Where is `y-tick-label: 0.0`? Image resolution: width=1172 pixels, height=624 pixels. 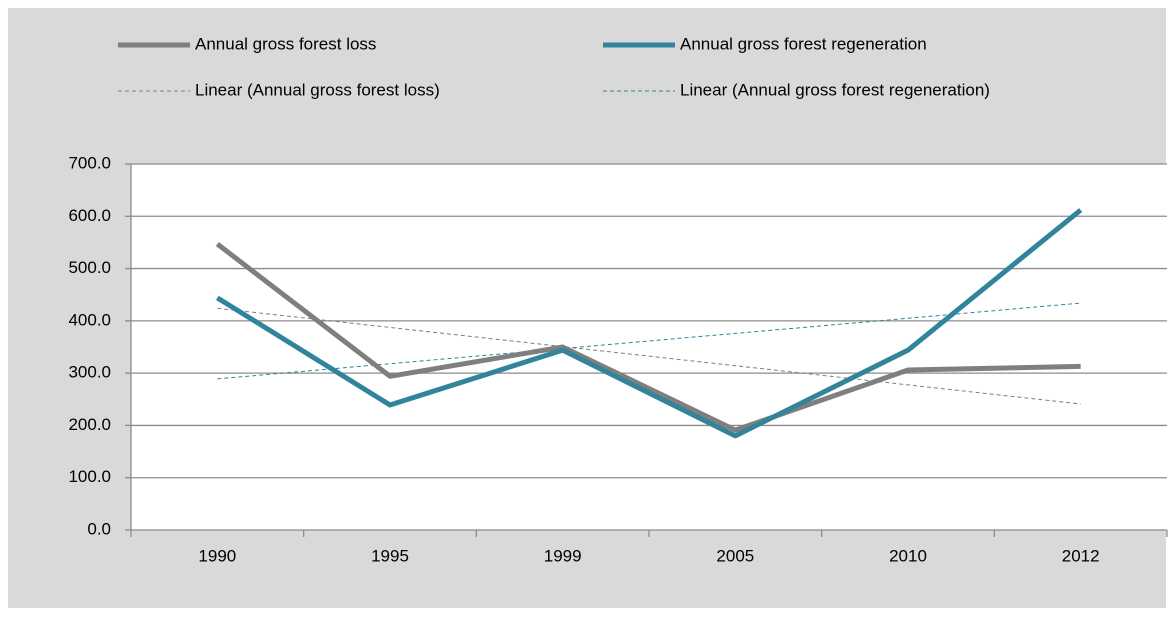
y-tick-label: 0.0 is located at coordinates (99, 528).